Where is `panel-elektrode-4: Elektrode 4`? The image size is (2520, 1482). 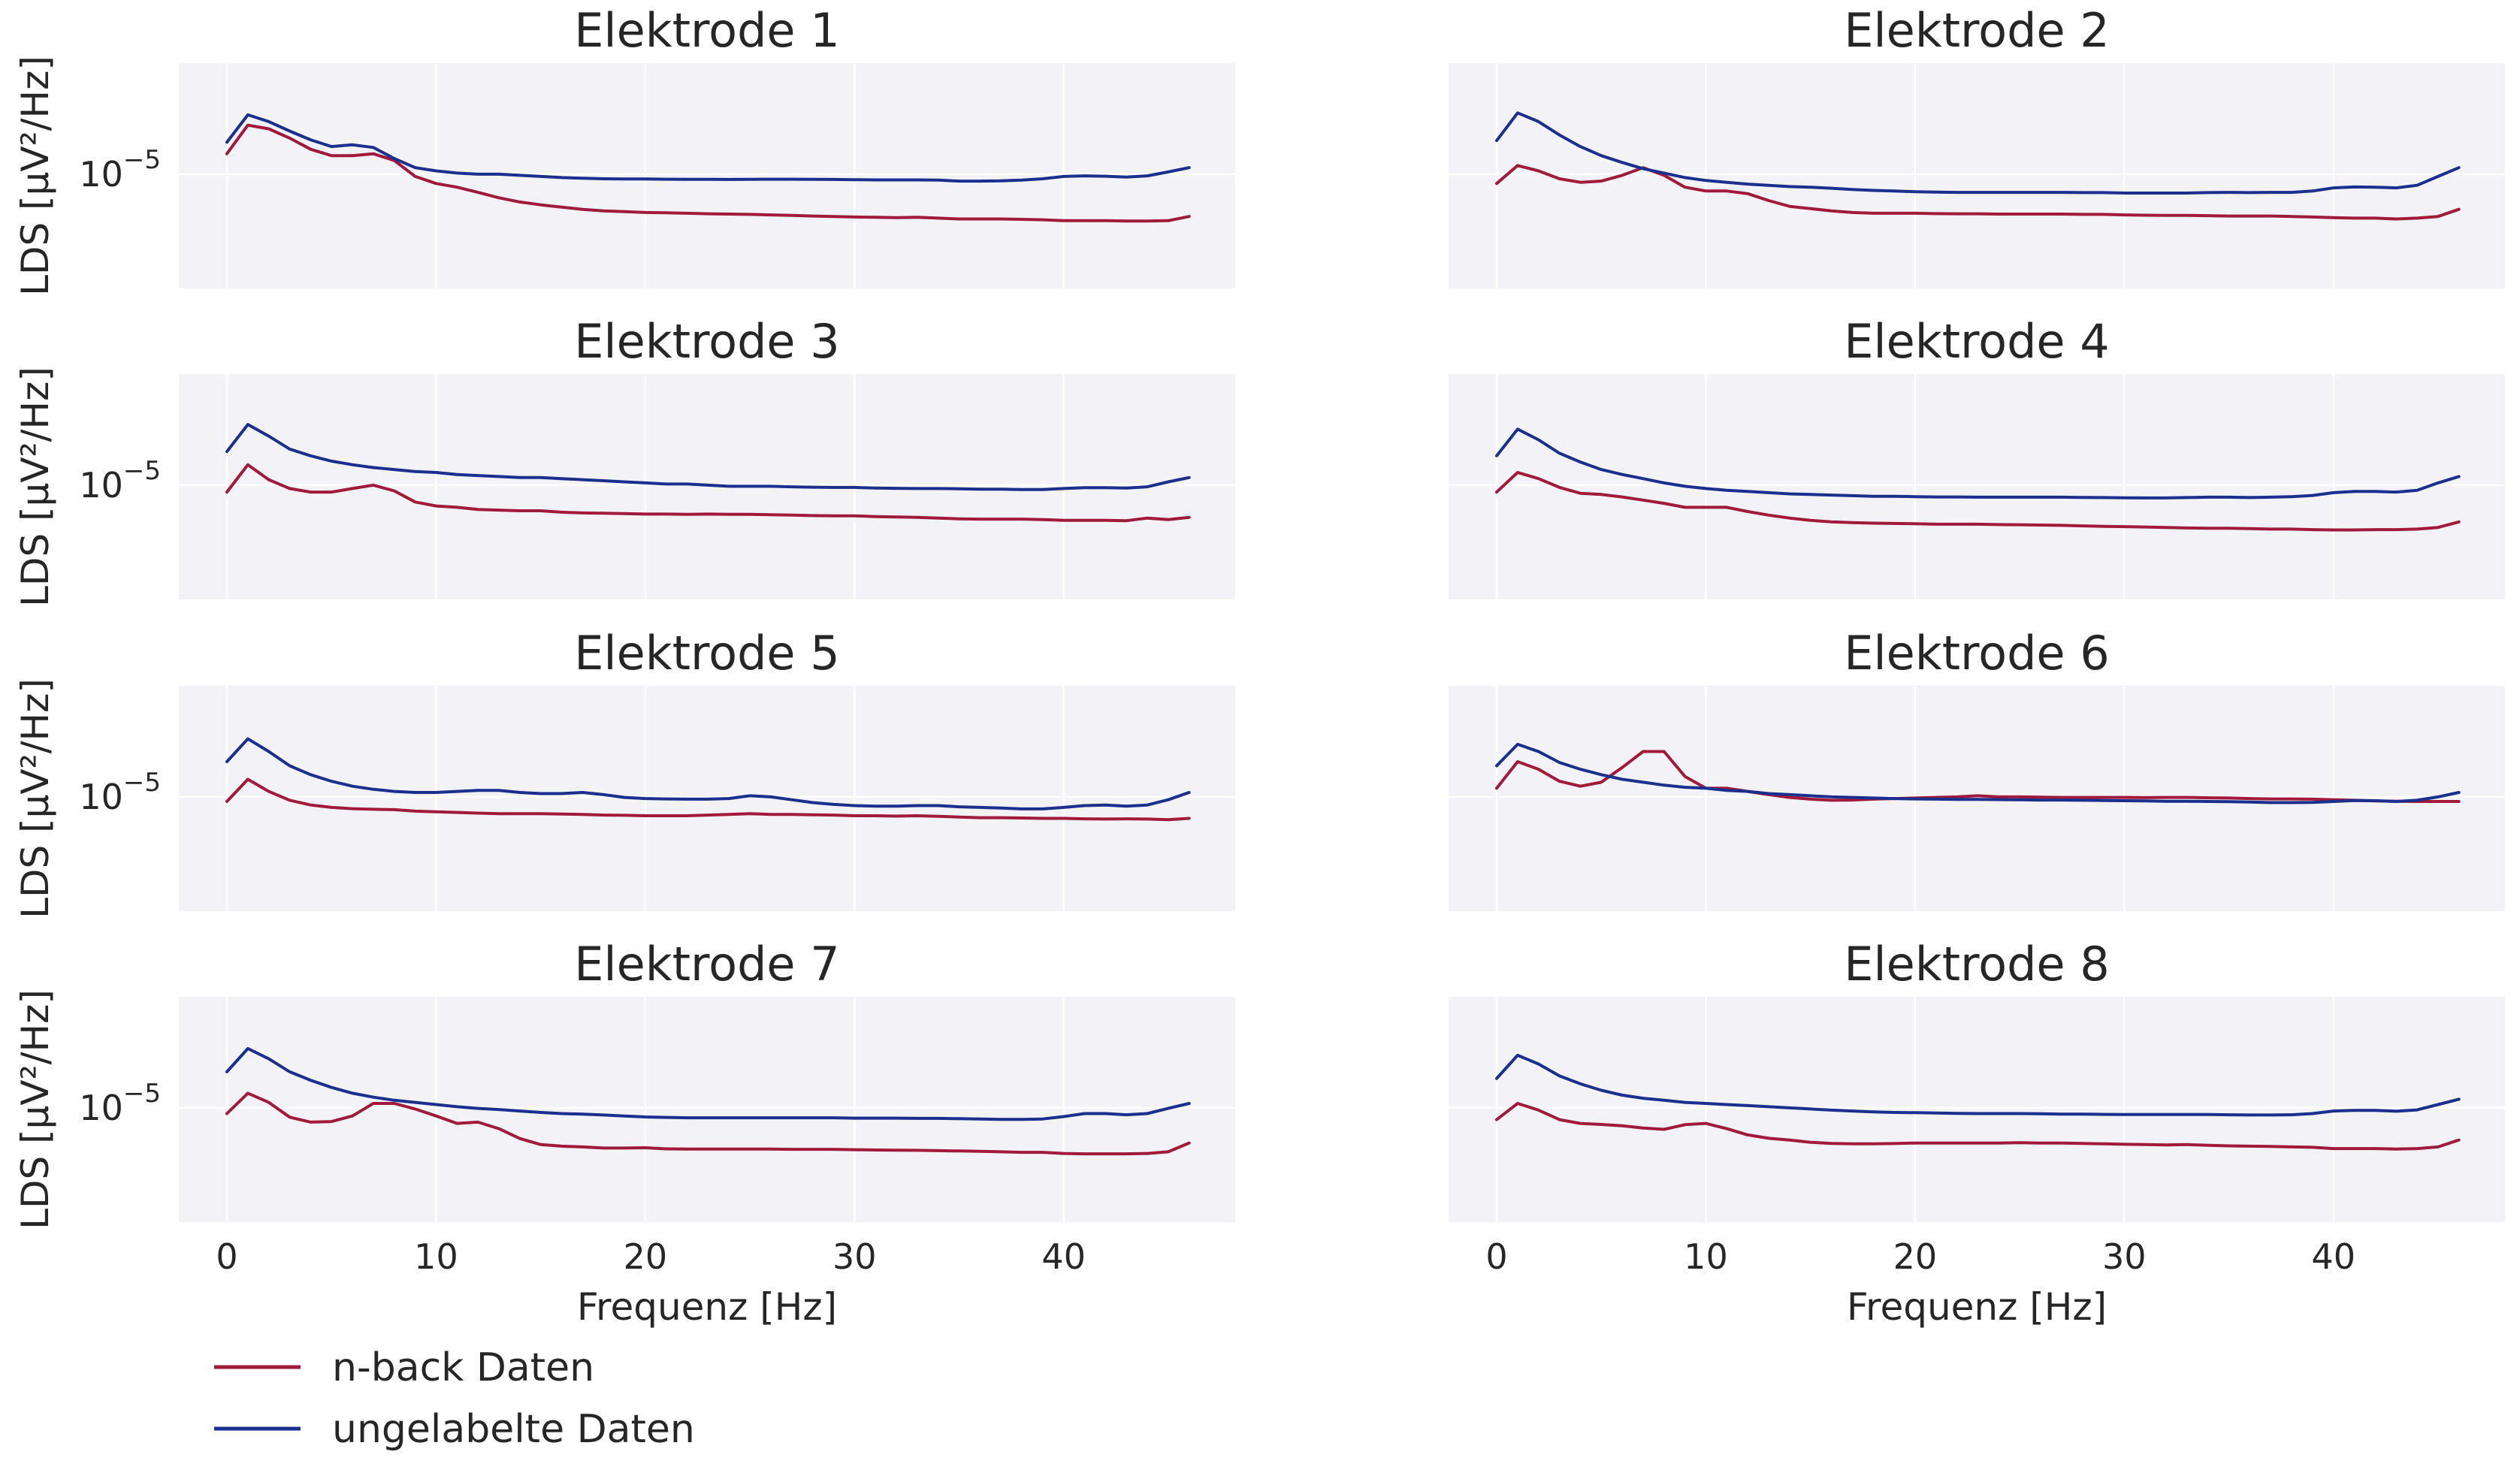 panel-elektrode-4: Elektrode 4 is located at coordinates (1977, 456).